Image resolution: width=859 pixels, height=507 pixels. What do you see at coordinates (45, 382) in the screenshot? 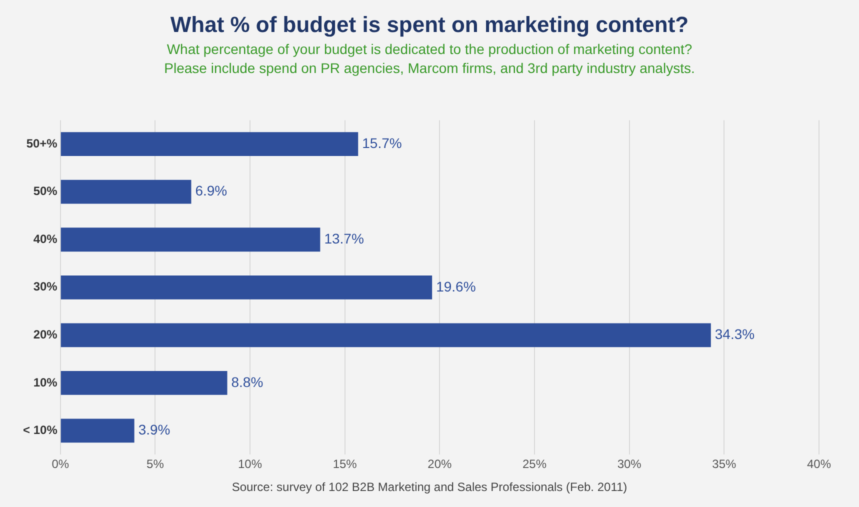
I see `y-tick-label: 10%` at bounding box center [45, 382].